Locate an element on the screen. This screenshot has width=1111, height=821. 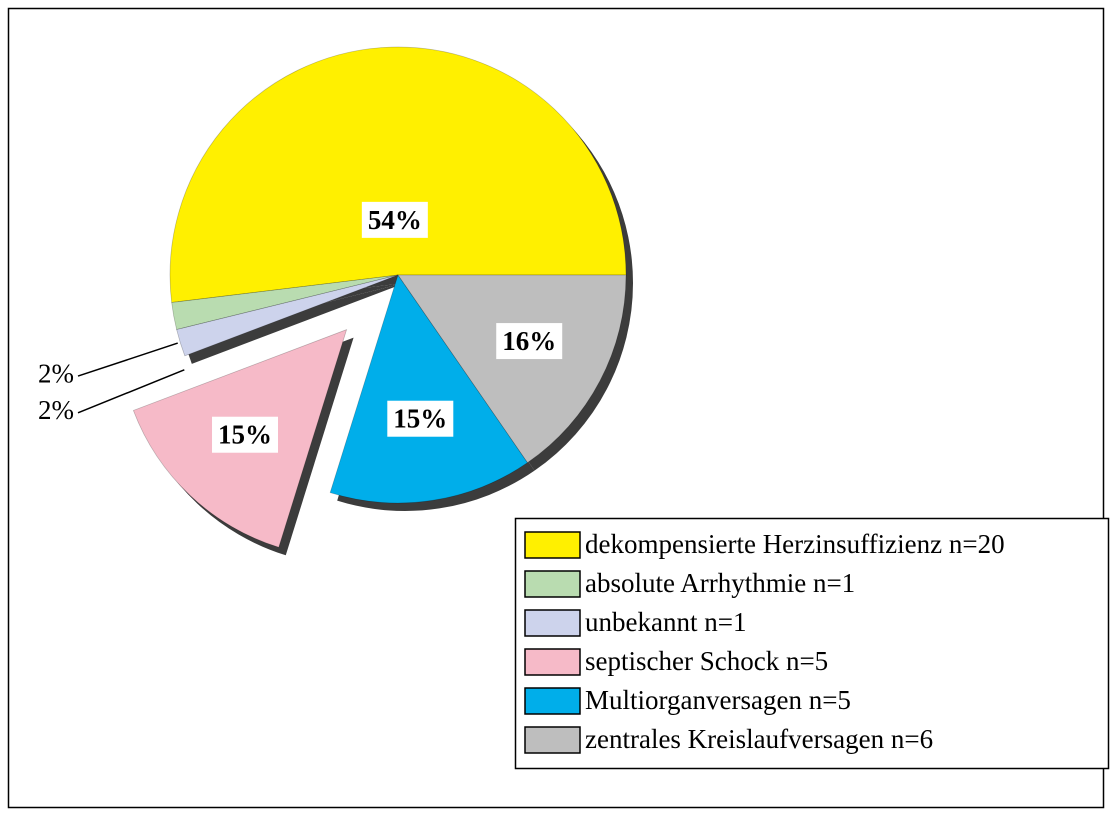
legend-label: unbekannt n=1 is located at coordinates (665, 622).